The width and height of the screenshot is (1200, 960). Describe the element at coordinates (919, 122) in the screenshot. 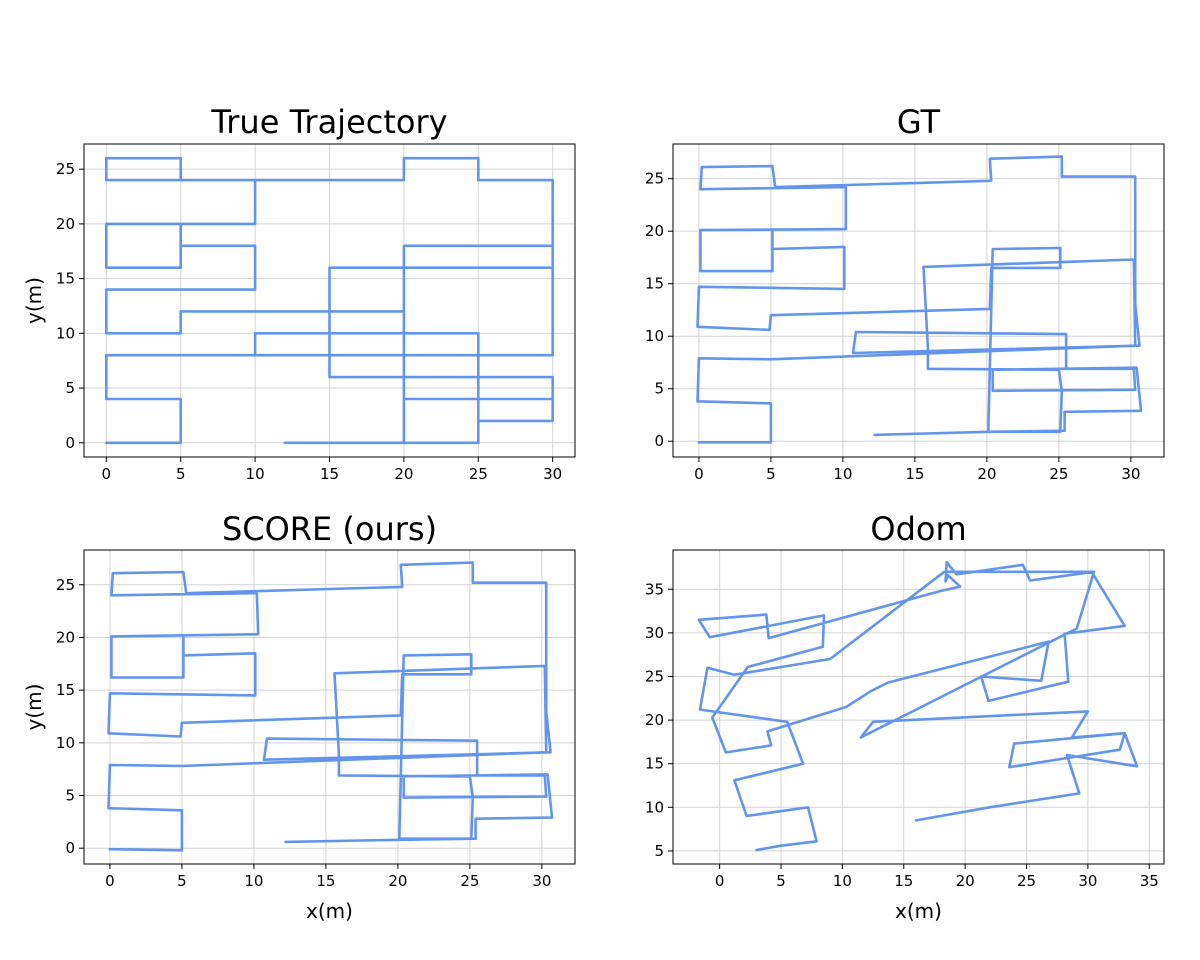

I see `panel-title: GT` at that location.